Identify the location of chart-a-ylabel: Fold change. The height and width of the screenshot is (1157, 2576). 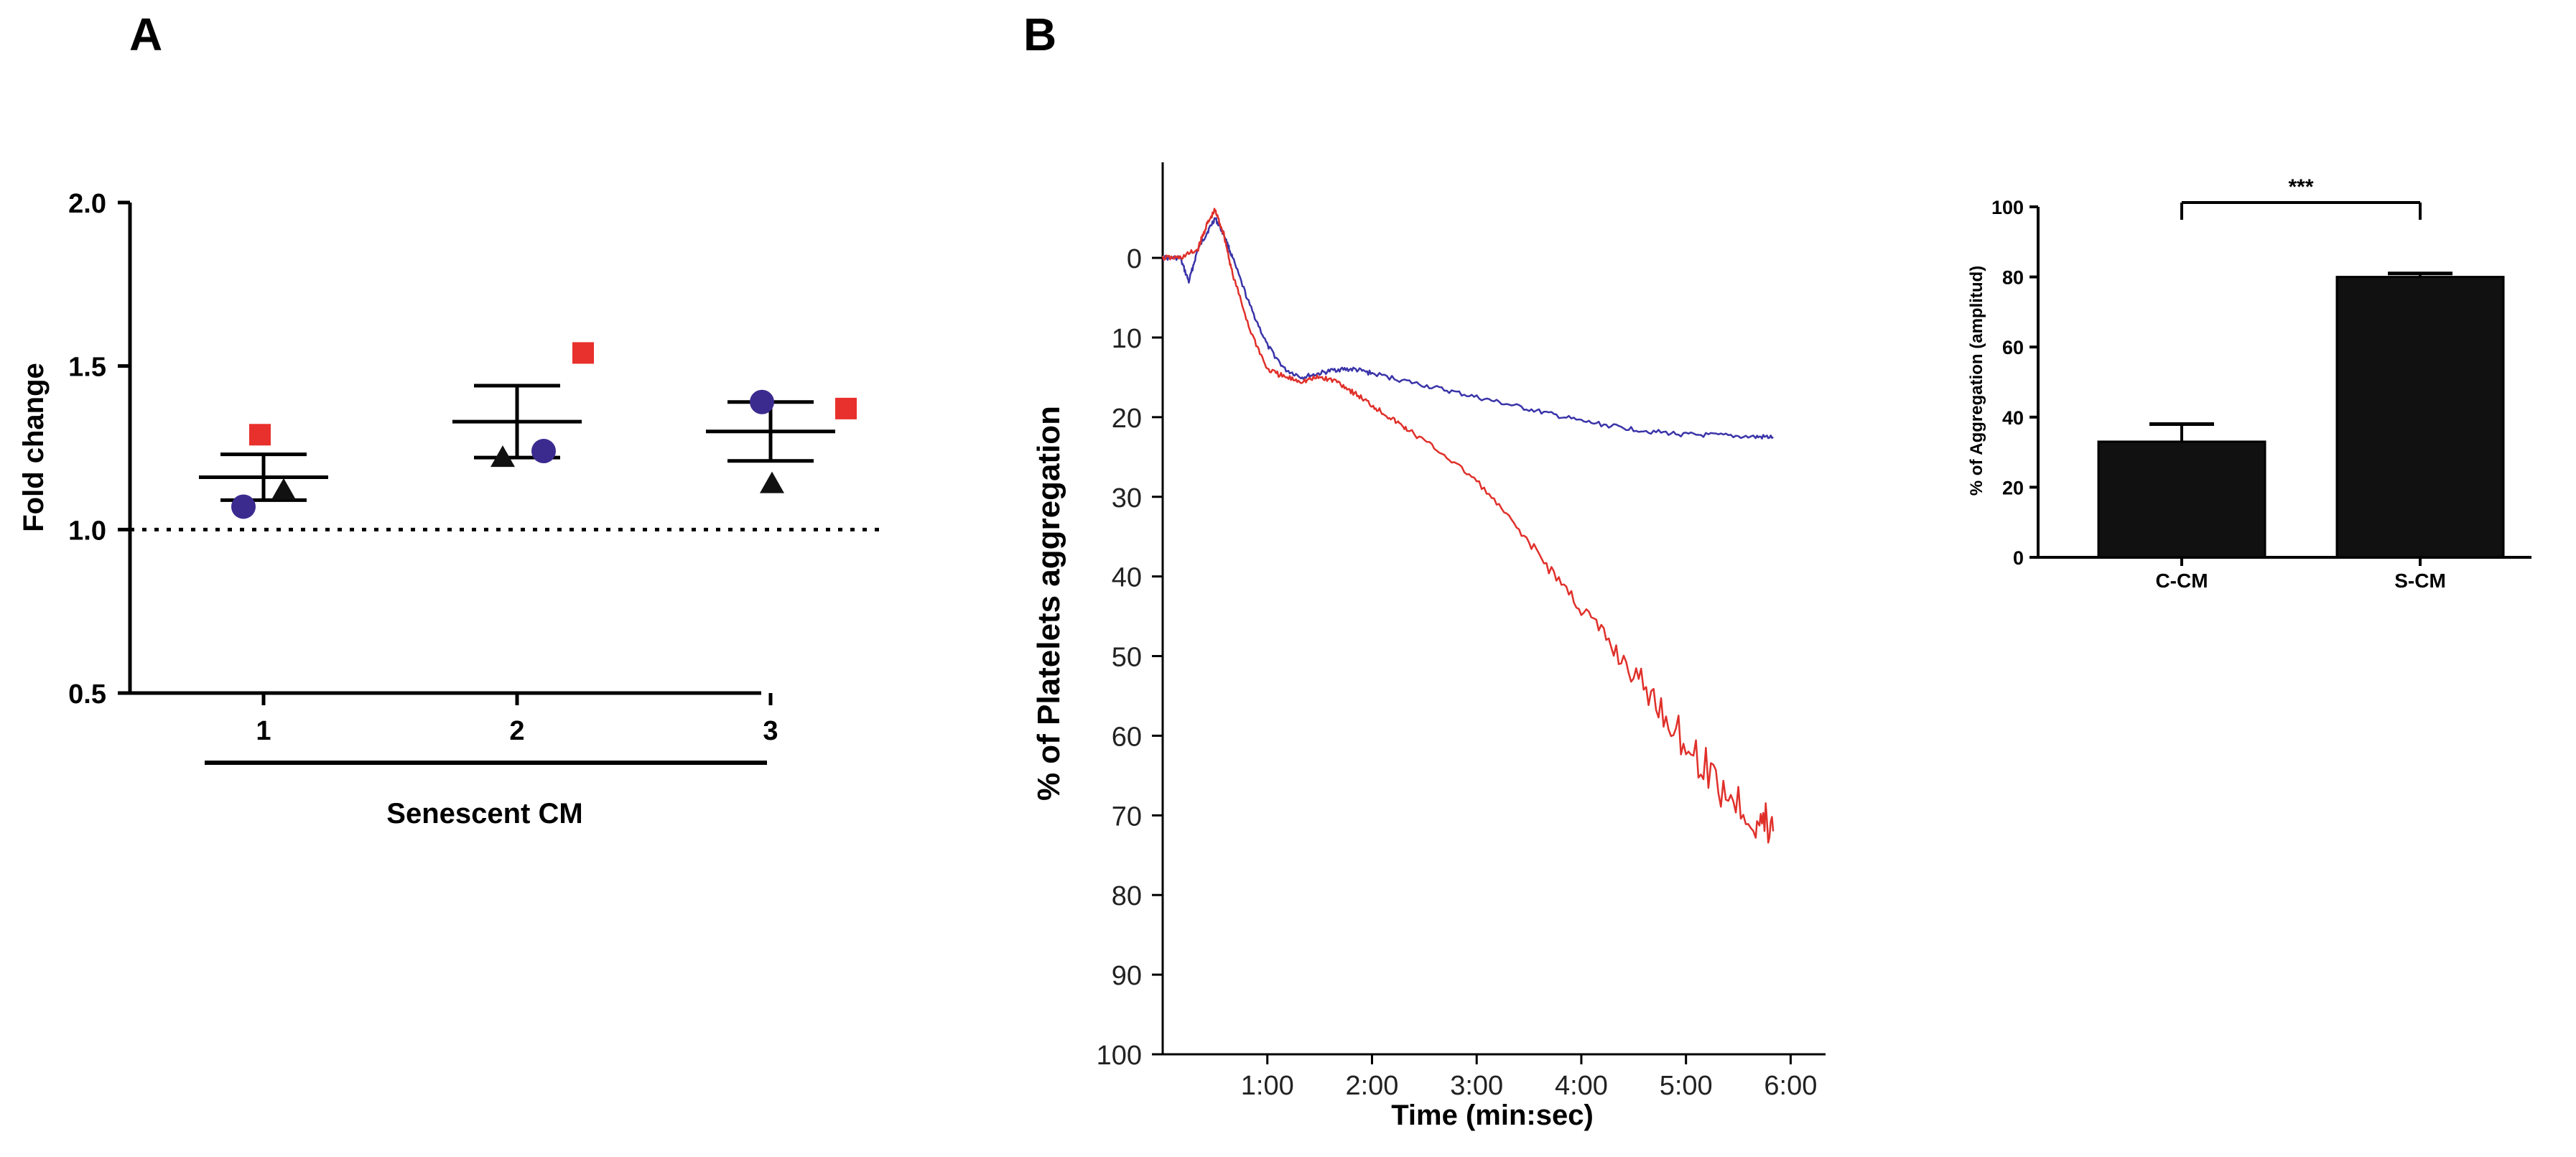
(34, 447).